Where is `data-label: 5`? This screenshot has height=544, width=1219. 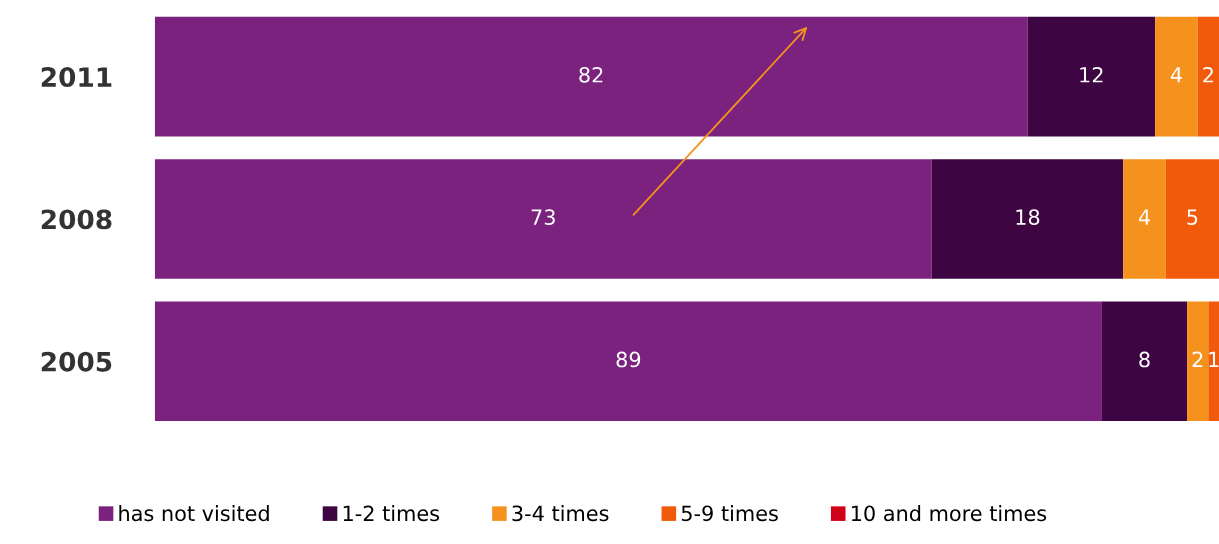
data-label: 5 is located at coordinates (1192, 217).